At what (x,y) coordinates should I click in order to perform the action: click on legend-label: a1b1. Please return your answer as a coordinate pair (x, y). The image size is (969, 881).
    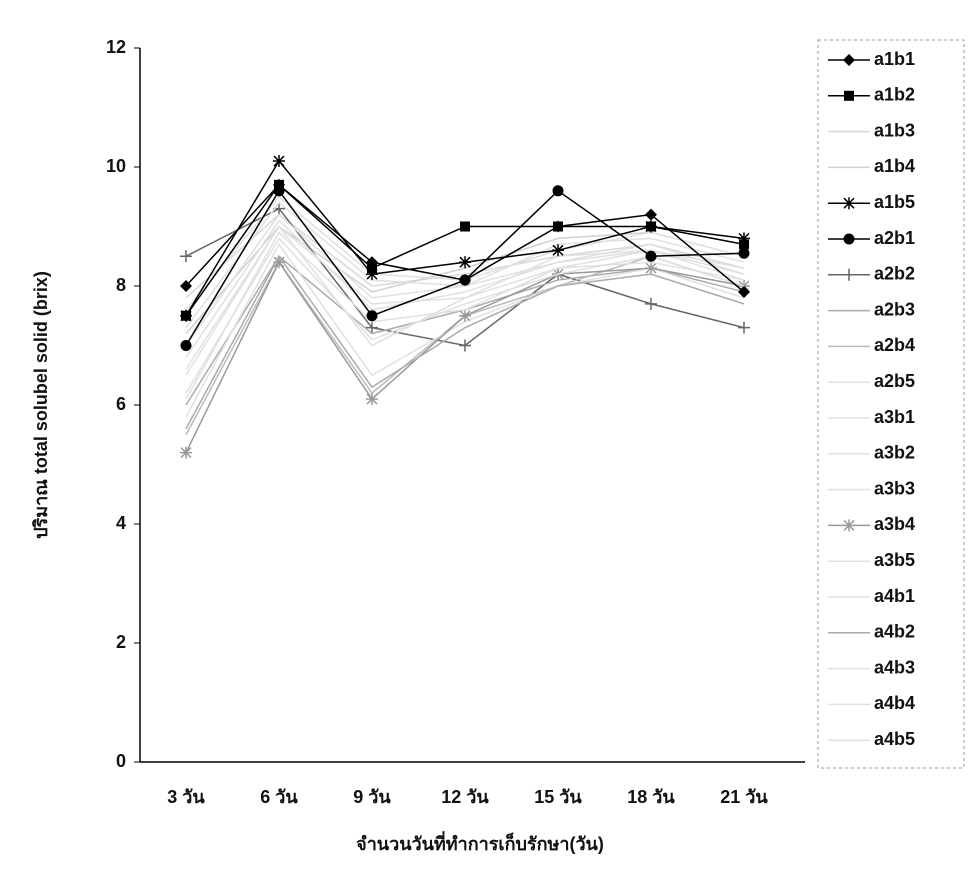
    Looking at the image, I should click on (894, 59).